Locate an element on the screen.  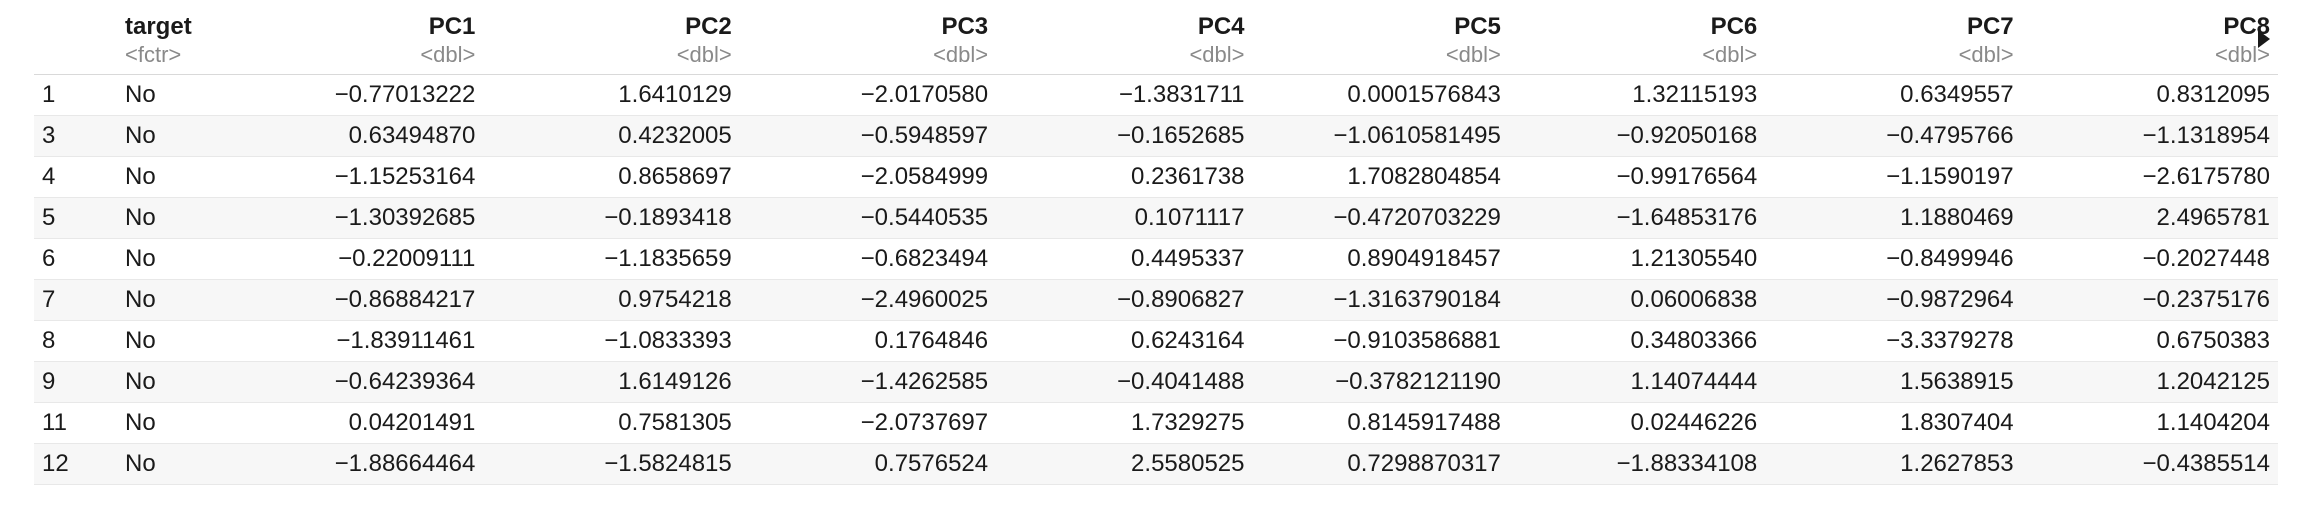
value-cell: 2.4965781 is located at coordinates (2149, 218).